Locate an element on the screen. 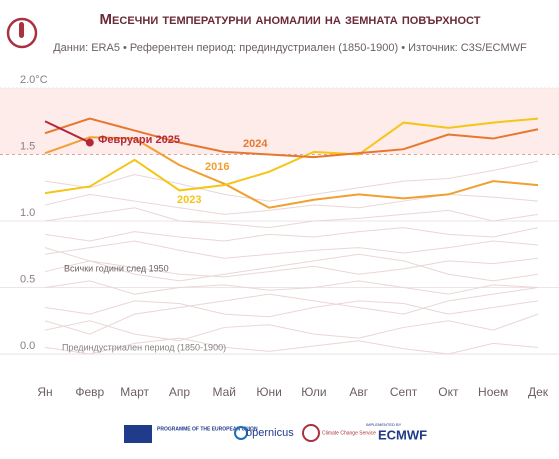 The width and height of the screenshot is (559, 459). latest-point is located at coordinates (89, 142).